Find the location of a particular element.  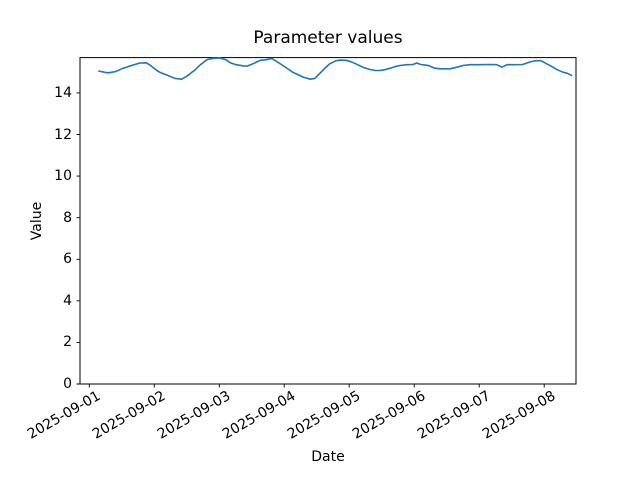

y-tick-label: 4 is located at coordinates (67, 300).